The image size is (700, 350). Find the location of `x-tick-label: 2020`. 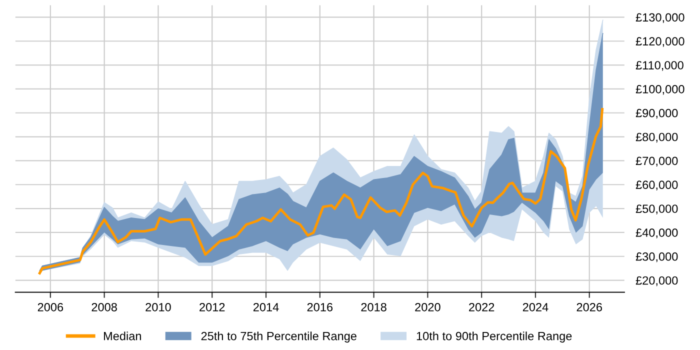

x-tick-label: 2020 is located at coordinates (427, 307).